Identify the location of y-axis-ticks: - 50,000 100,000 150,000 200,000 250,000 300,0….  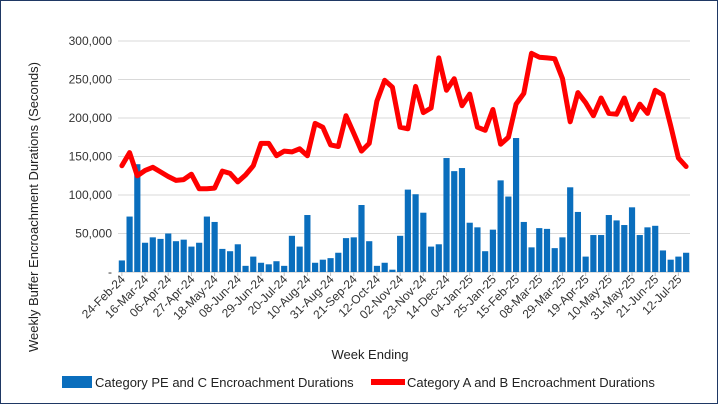
(91, 156).